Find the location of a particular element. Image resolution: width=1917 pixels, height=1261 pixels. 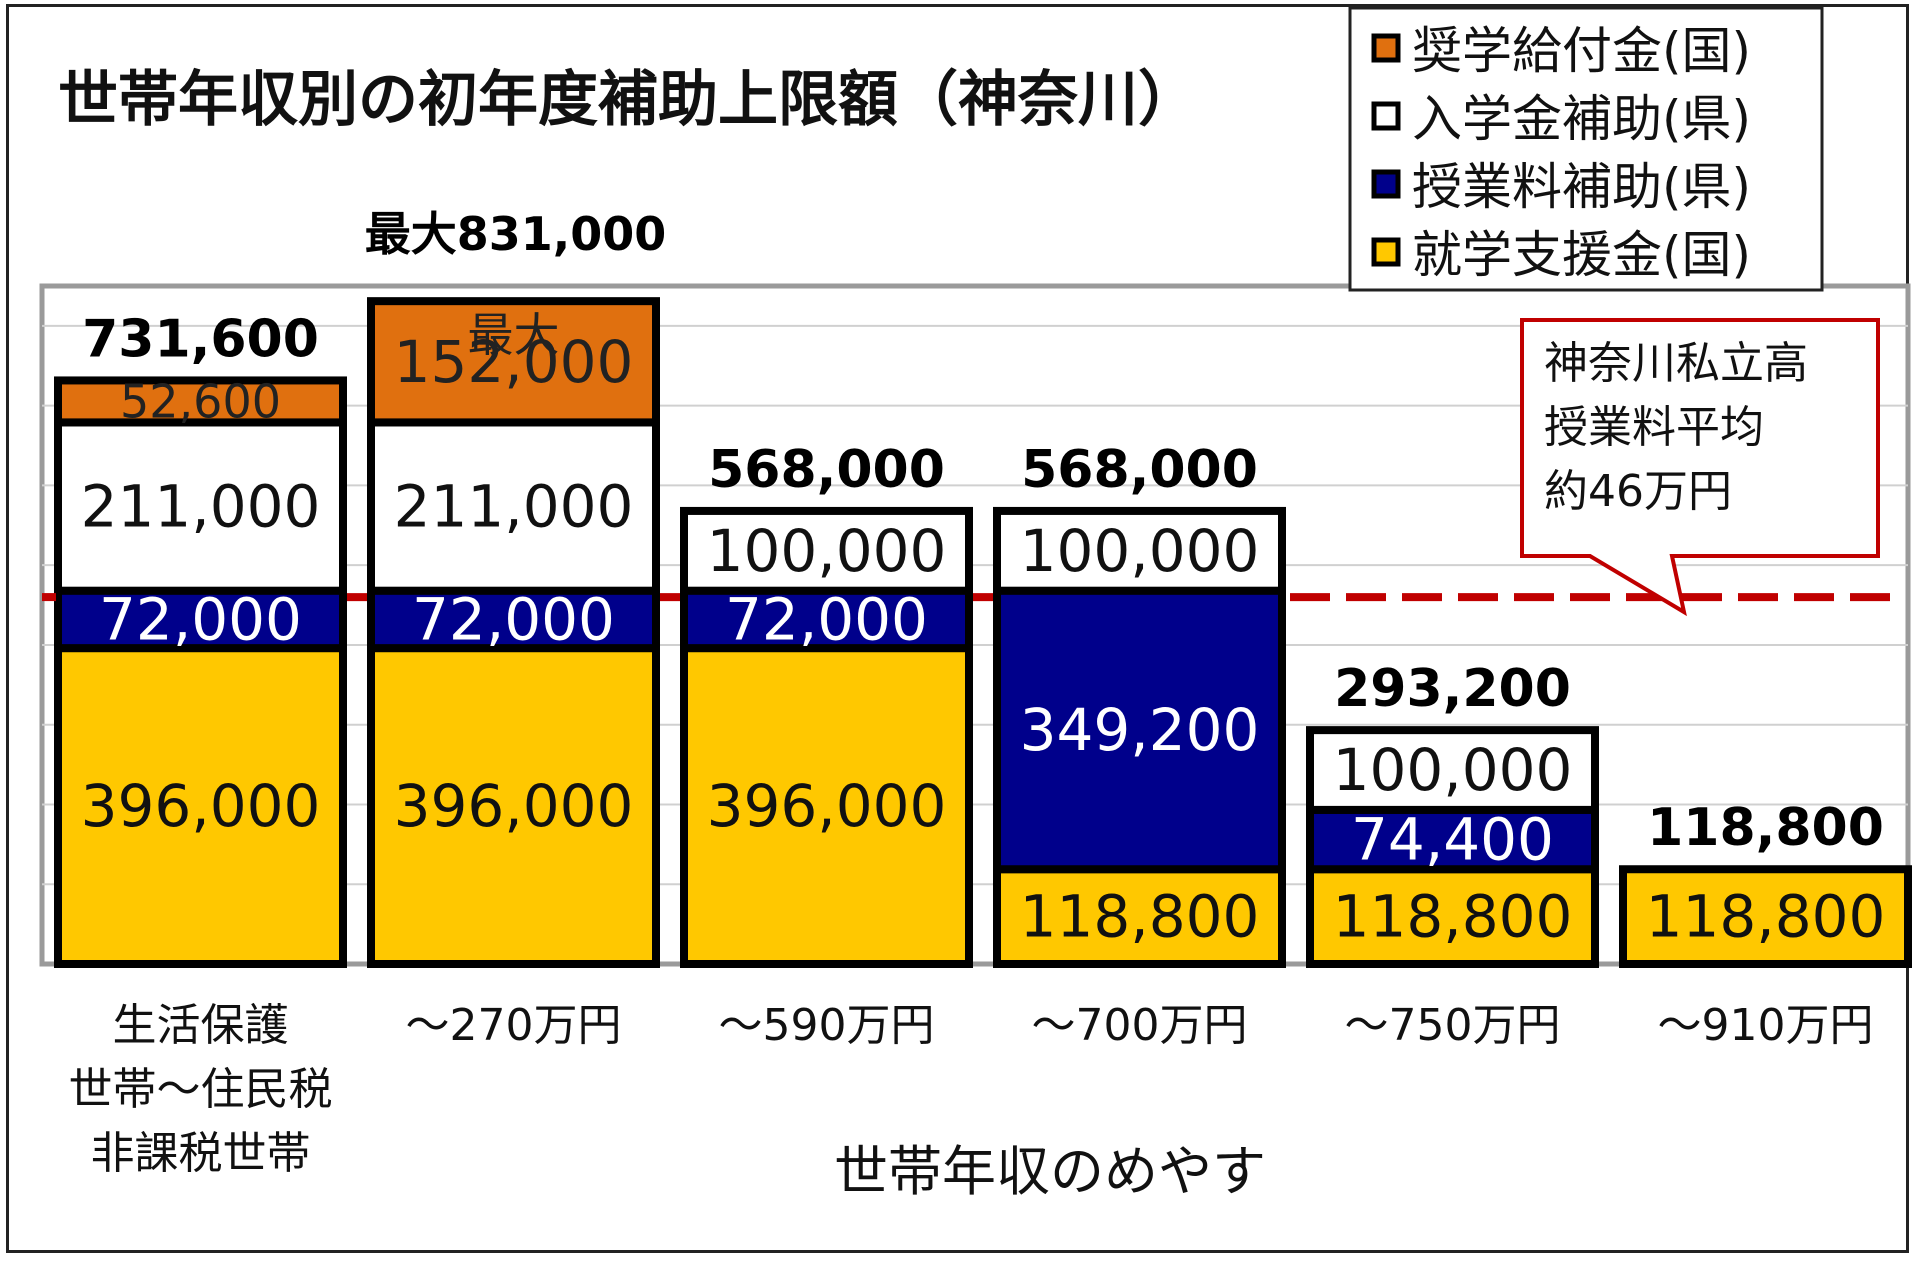

bar-total-label: 731,600 is located at coordinates (200, 339).